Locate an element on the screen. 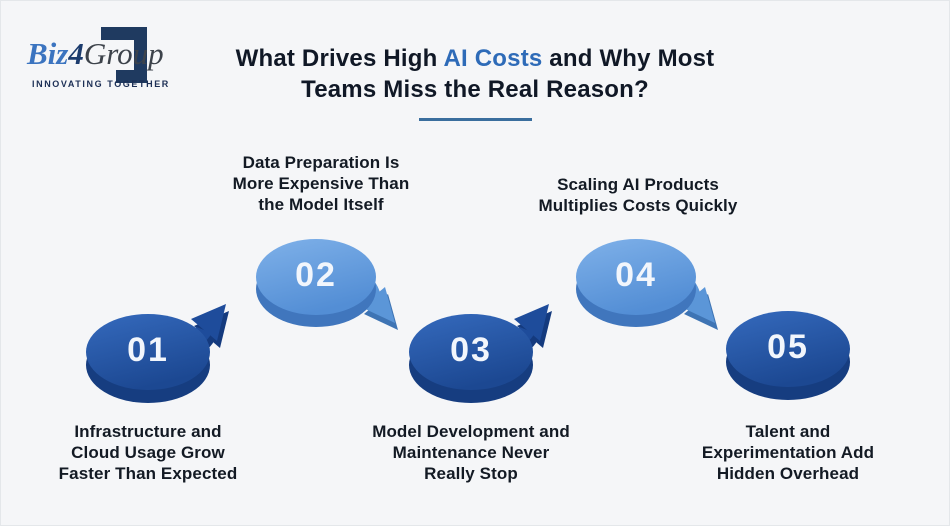 Image resolution: width=950 pixels, height=526 pixels. disc-01-graphic is located at coordinates (157, 353).